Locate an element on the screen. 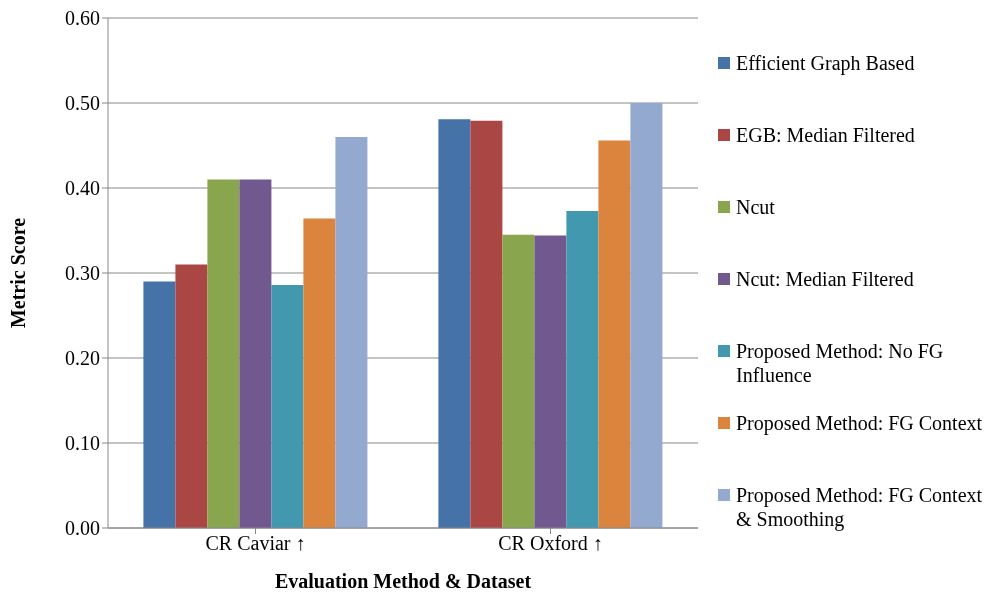 The width and height of the screenshot is (1006, 606). y-tick-label: 0.10 is located at coordinates (82, 443).